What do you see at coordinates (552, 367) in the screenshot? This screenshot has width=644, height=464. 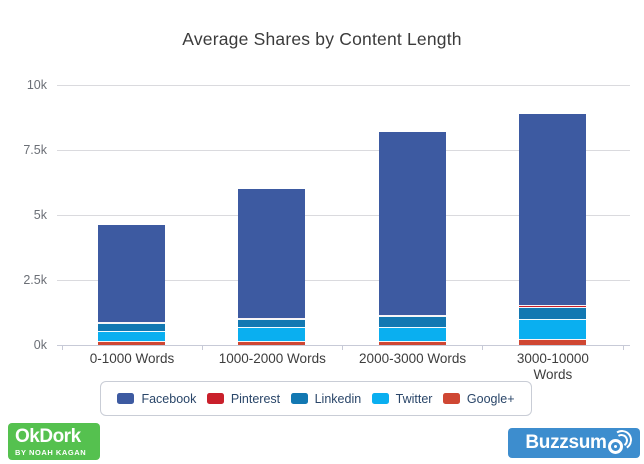 I see `x-axis-label: 3000-10000 Words` at bounding box center [552, 367].